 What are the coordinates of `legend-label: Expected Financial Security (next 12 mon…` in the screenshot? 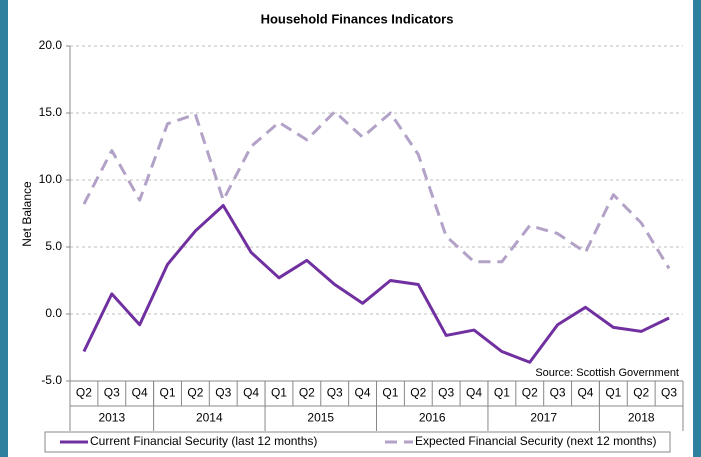 It's located at (535, 441).